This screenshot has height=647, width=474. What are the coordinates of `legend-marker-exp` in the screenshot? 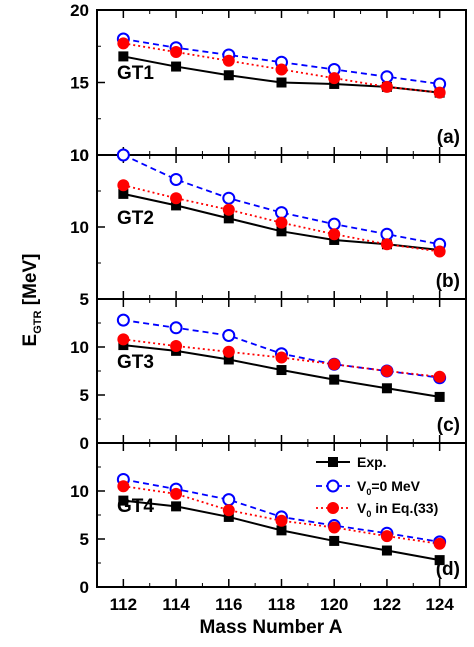 It's located at (333, 462).